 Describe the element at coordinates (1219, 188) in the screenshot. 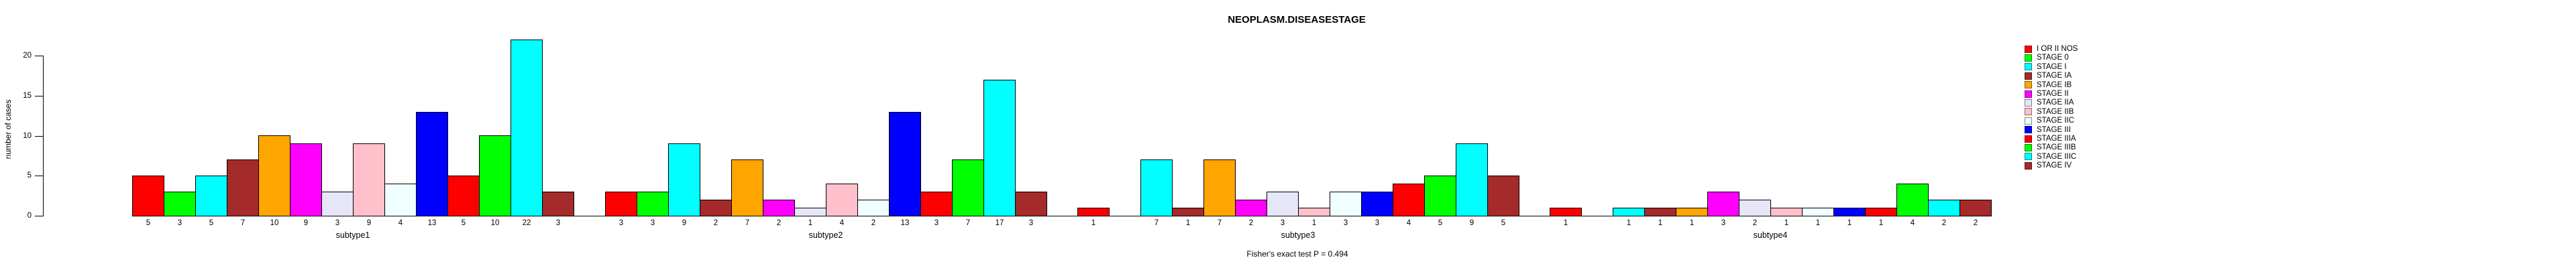

I see `bar-subtype3-stage-ib` at that location.